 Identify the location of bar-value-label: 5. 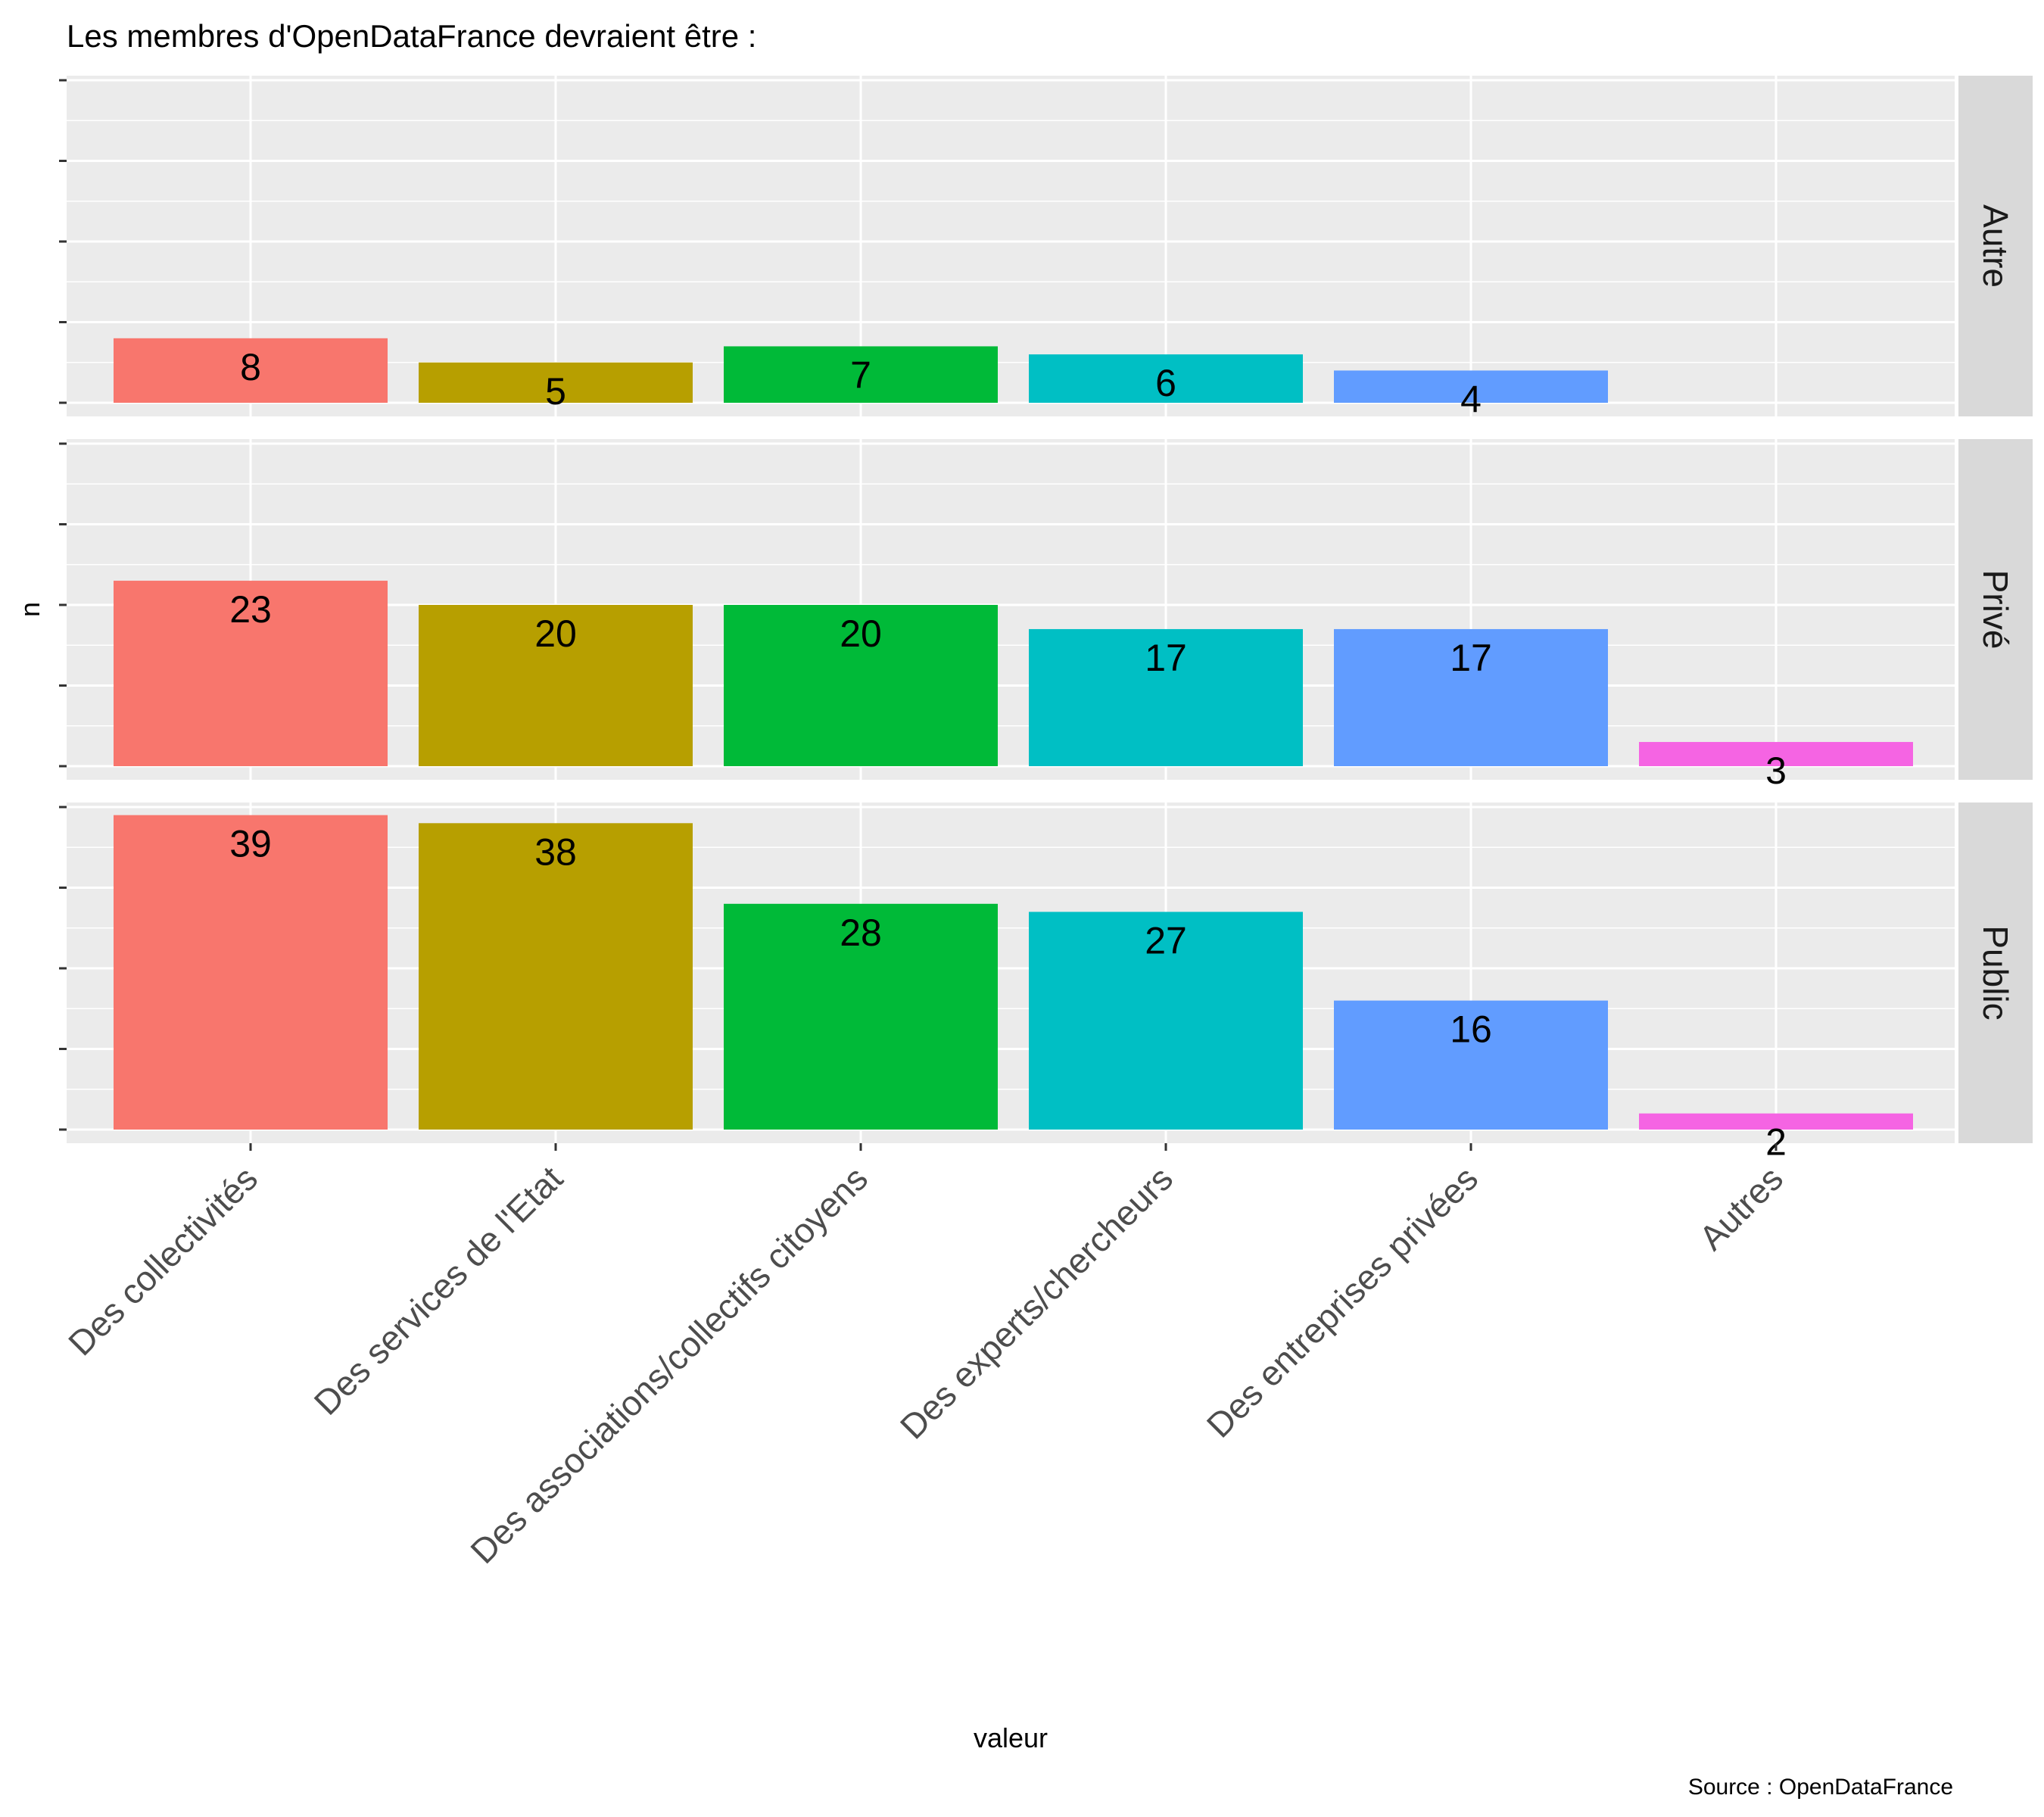
(555, 391).